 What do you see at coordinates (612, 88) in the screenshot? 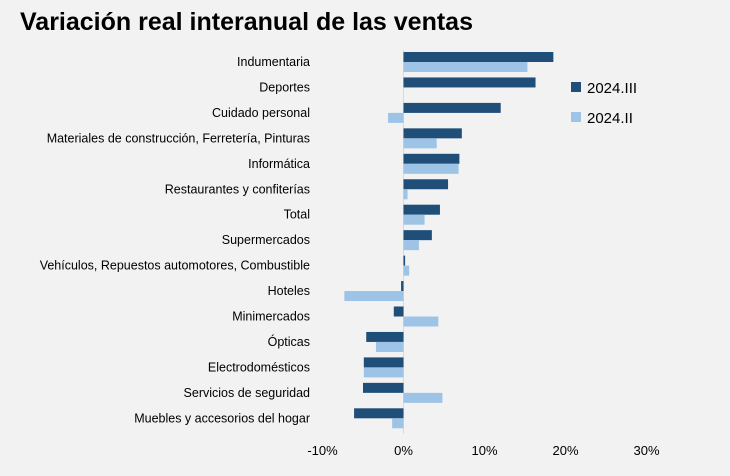
I see `legend-label: 2024.III` at bounding box center [612, 88].